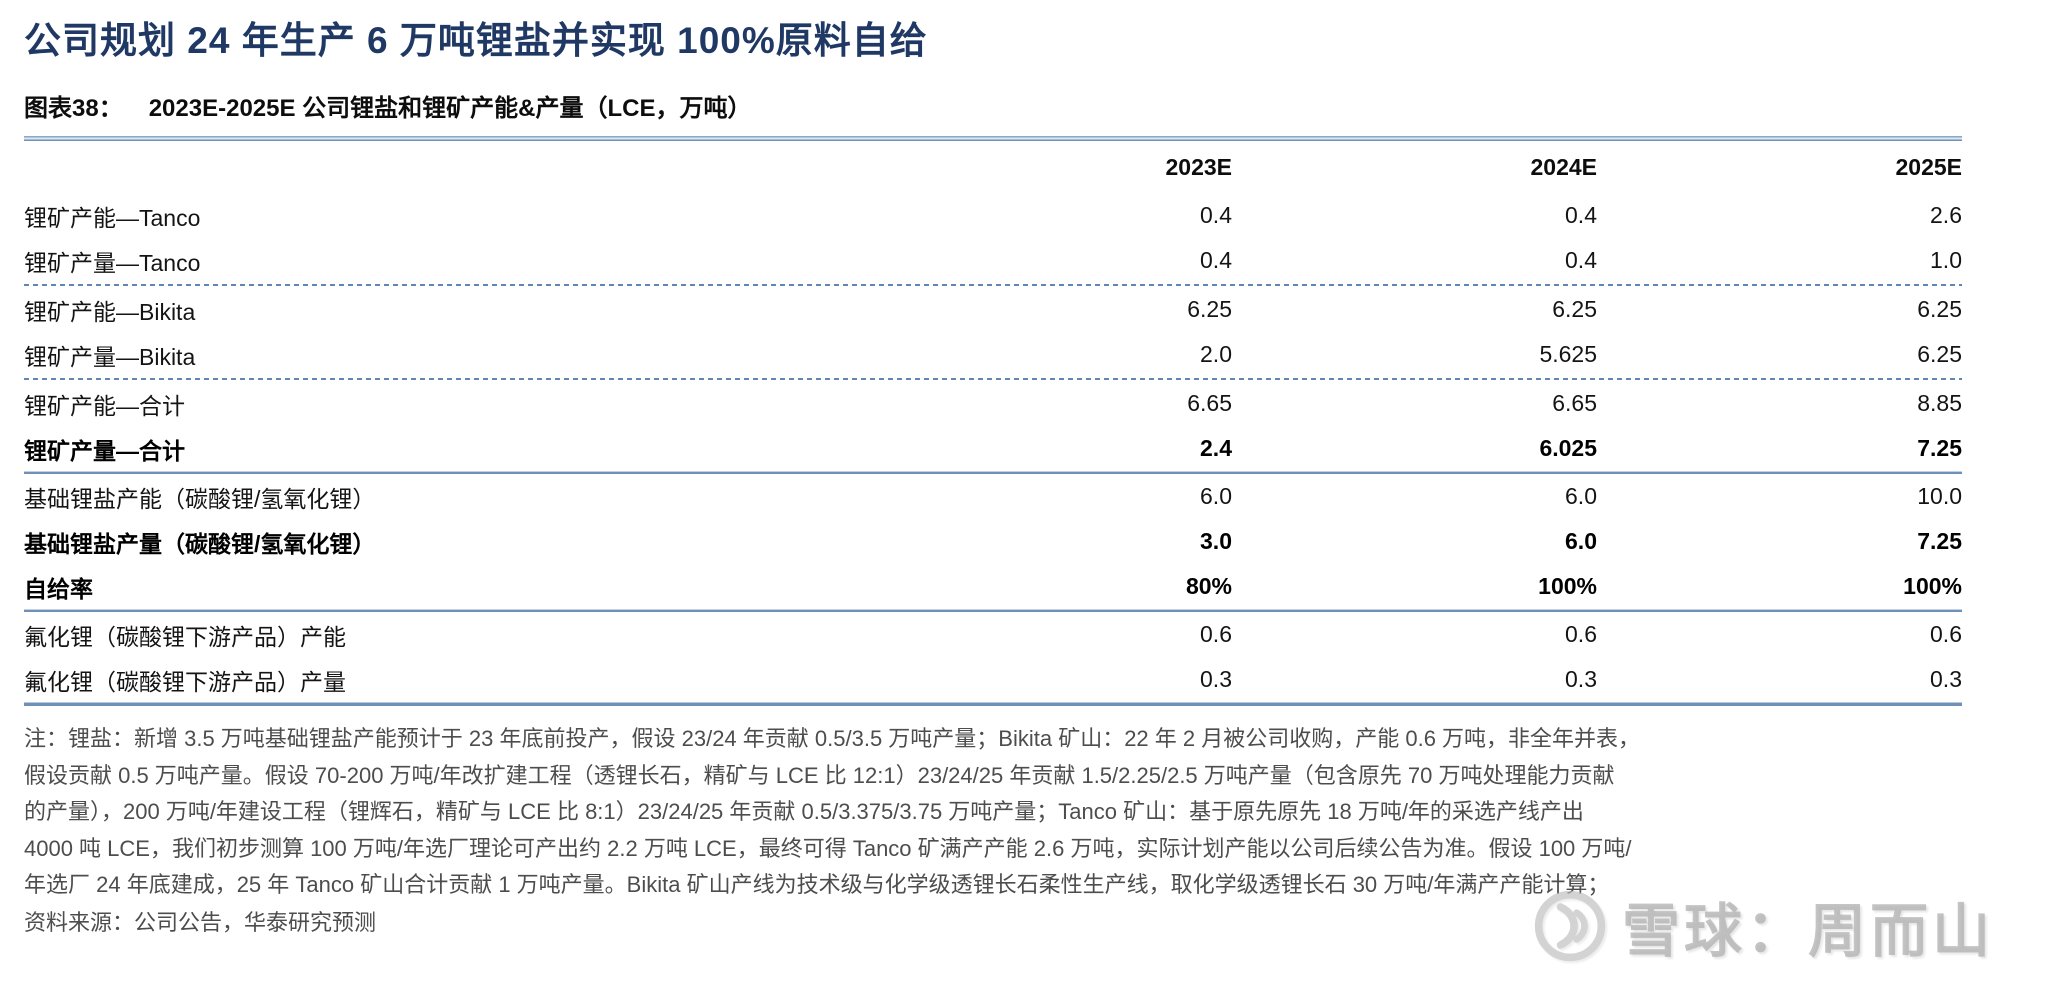 Image resolution: width=2046 pixels, height=992 pixels. I want to click on row-label: 氟化锂（碳酸锂下游产品）产量, so click(185, 681).